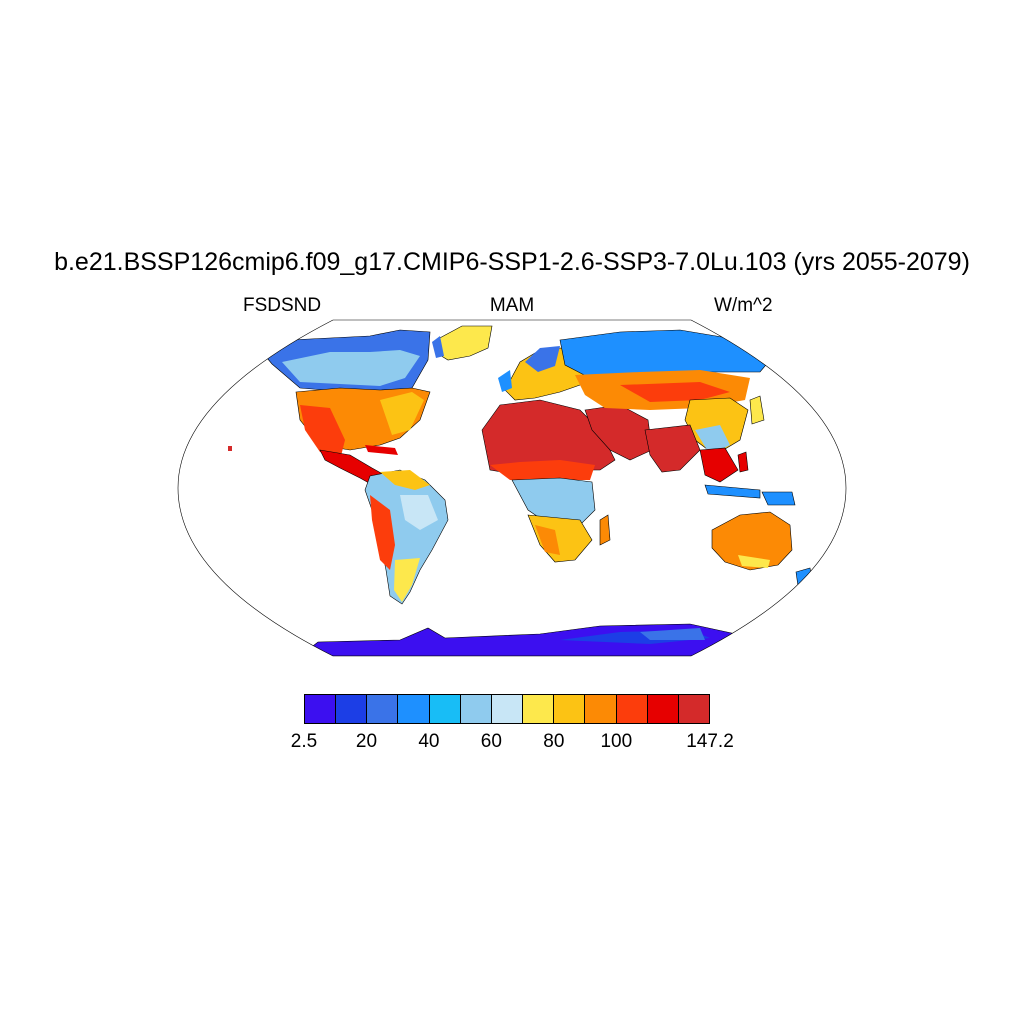 Image resolution: width=1024 pixels, height=1024 pixels. What do you see at coordinates (754, 561) in the screenshot?
I see `australia-coast` at bounding box center [754, 561].